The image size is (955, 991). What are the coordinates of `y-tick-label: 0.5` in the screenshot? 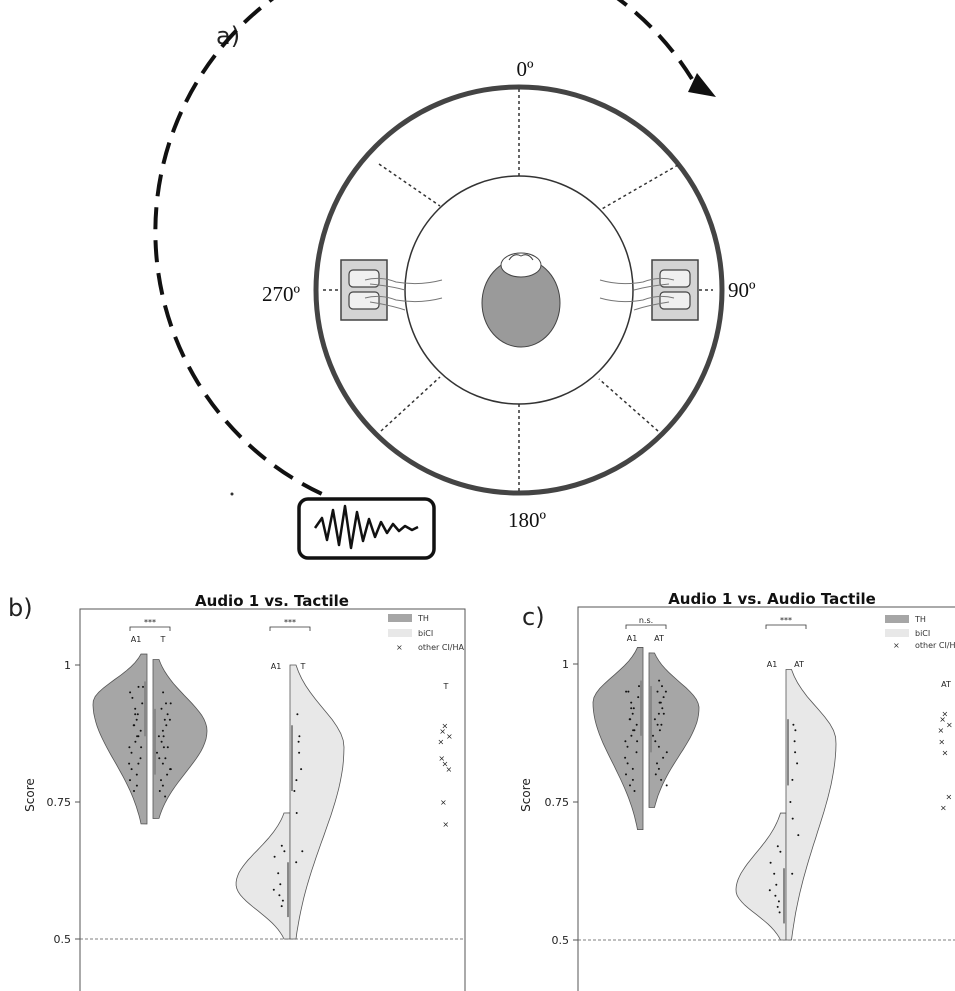 It's located at (561, 940).